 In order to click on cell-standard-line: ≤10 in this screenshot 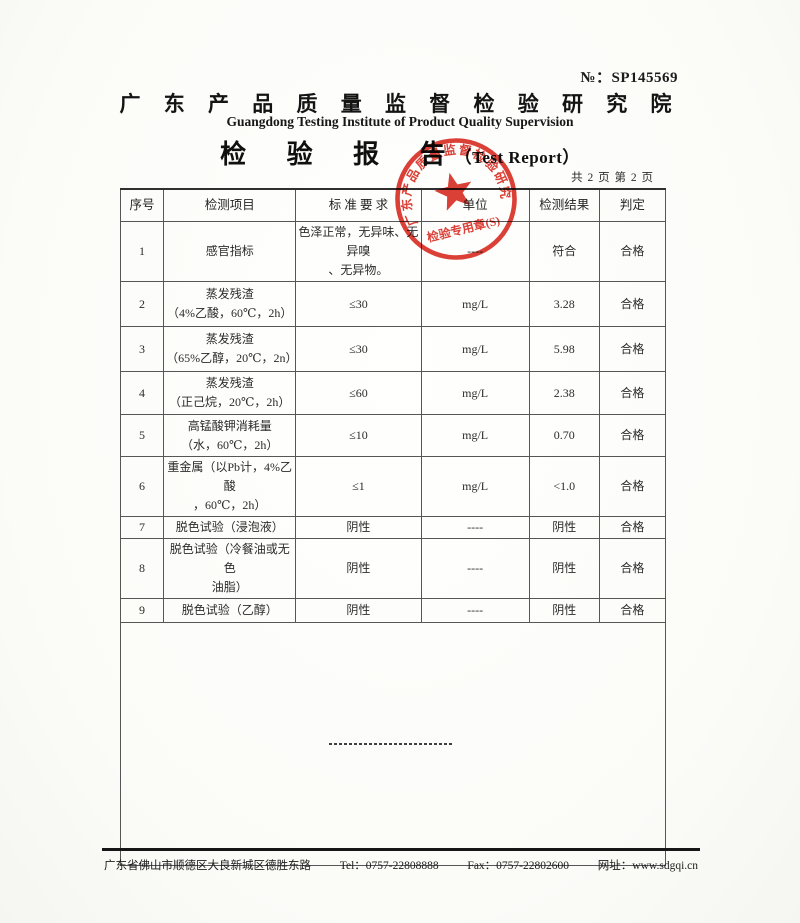, I will do `click(358, 435)`.